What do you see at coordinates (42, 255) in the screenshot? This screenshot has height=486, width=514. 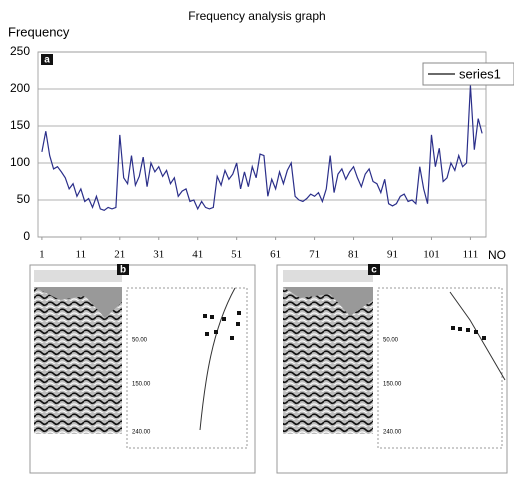 I see `x-tick-label: 1` at bounding box center [42, 255].